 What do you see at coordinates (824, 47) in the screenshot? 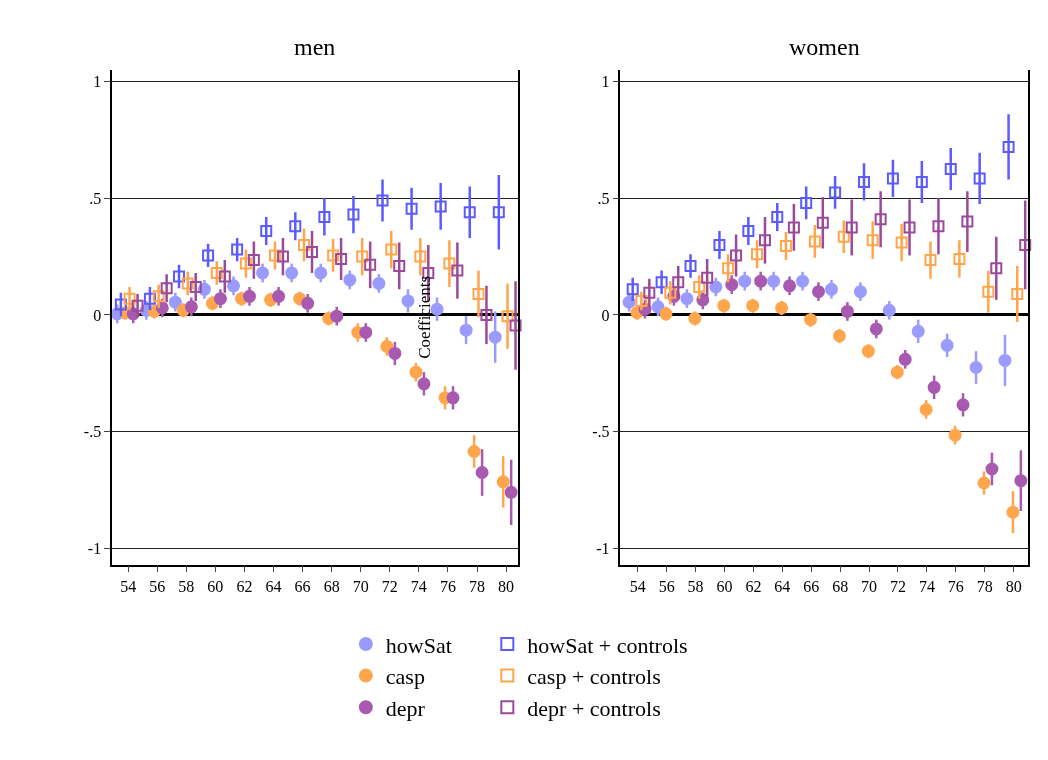
I see `chart-title: women` at bounding box center [824, 47].